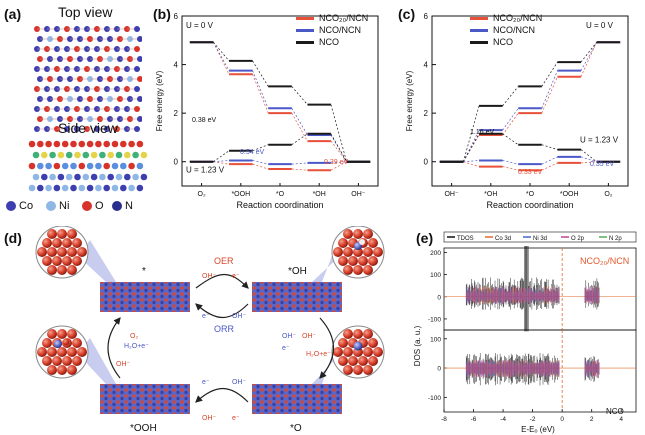 This screenshot has height=435, width=645. Describe the element at coordinates (279, 205) in the screenshot. I see `x-axis-label: Reaction coordination` at that location.